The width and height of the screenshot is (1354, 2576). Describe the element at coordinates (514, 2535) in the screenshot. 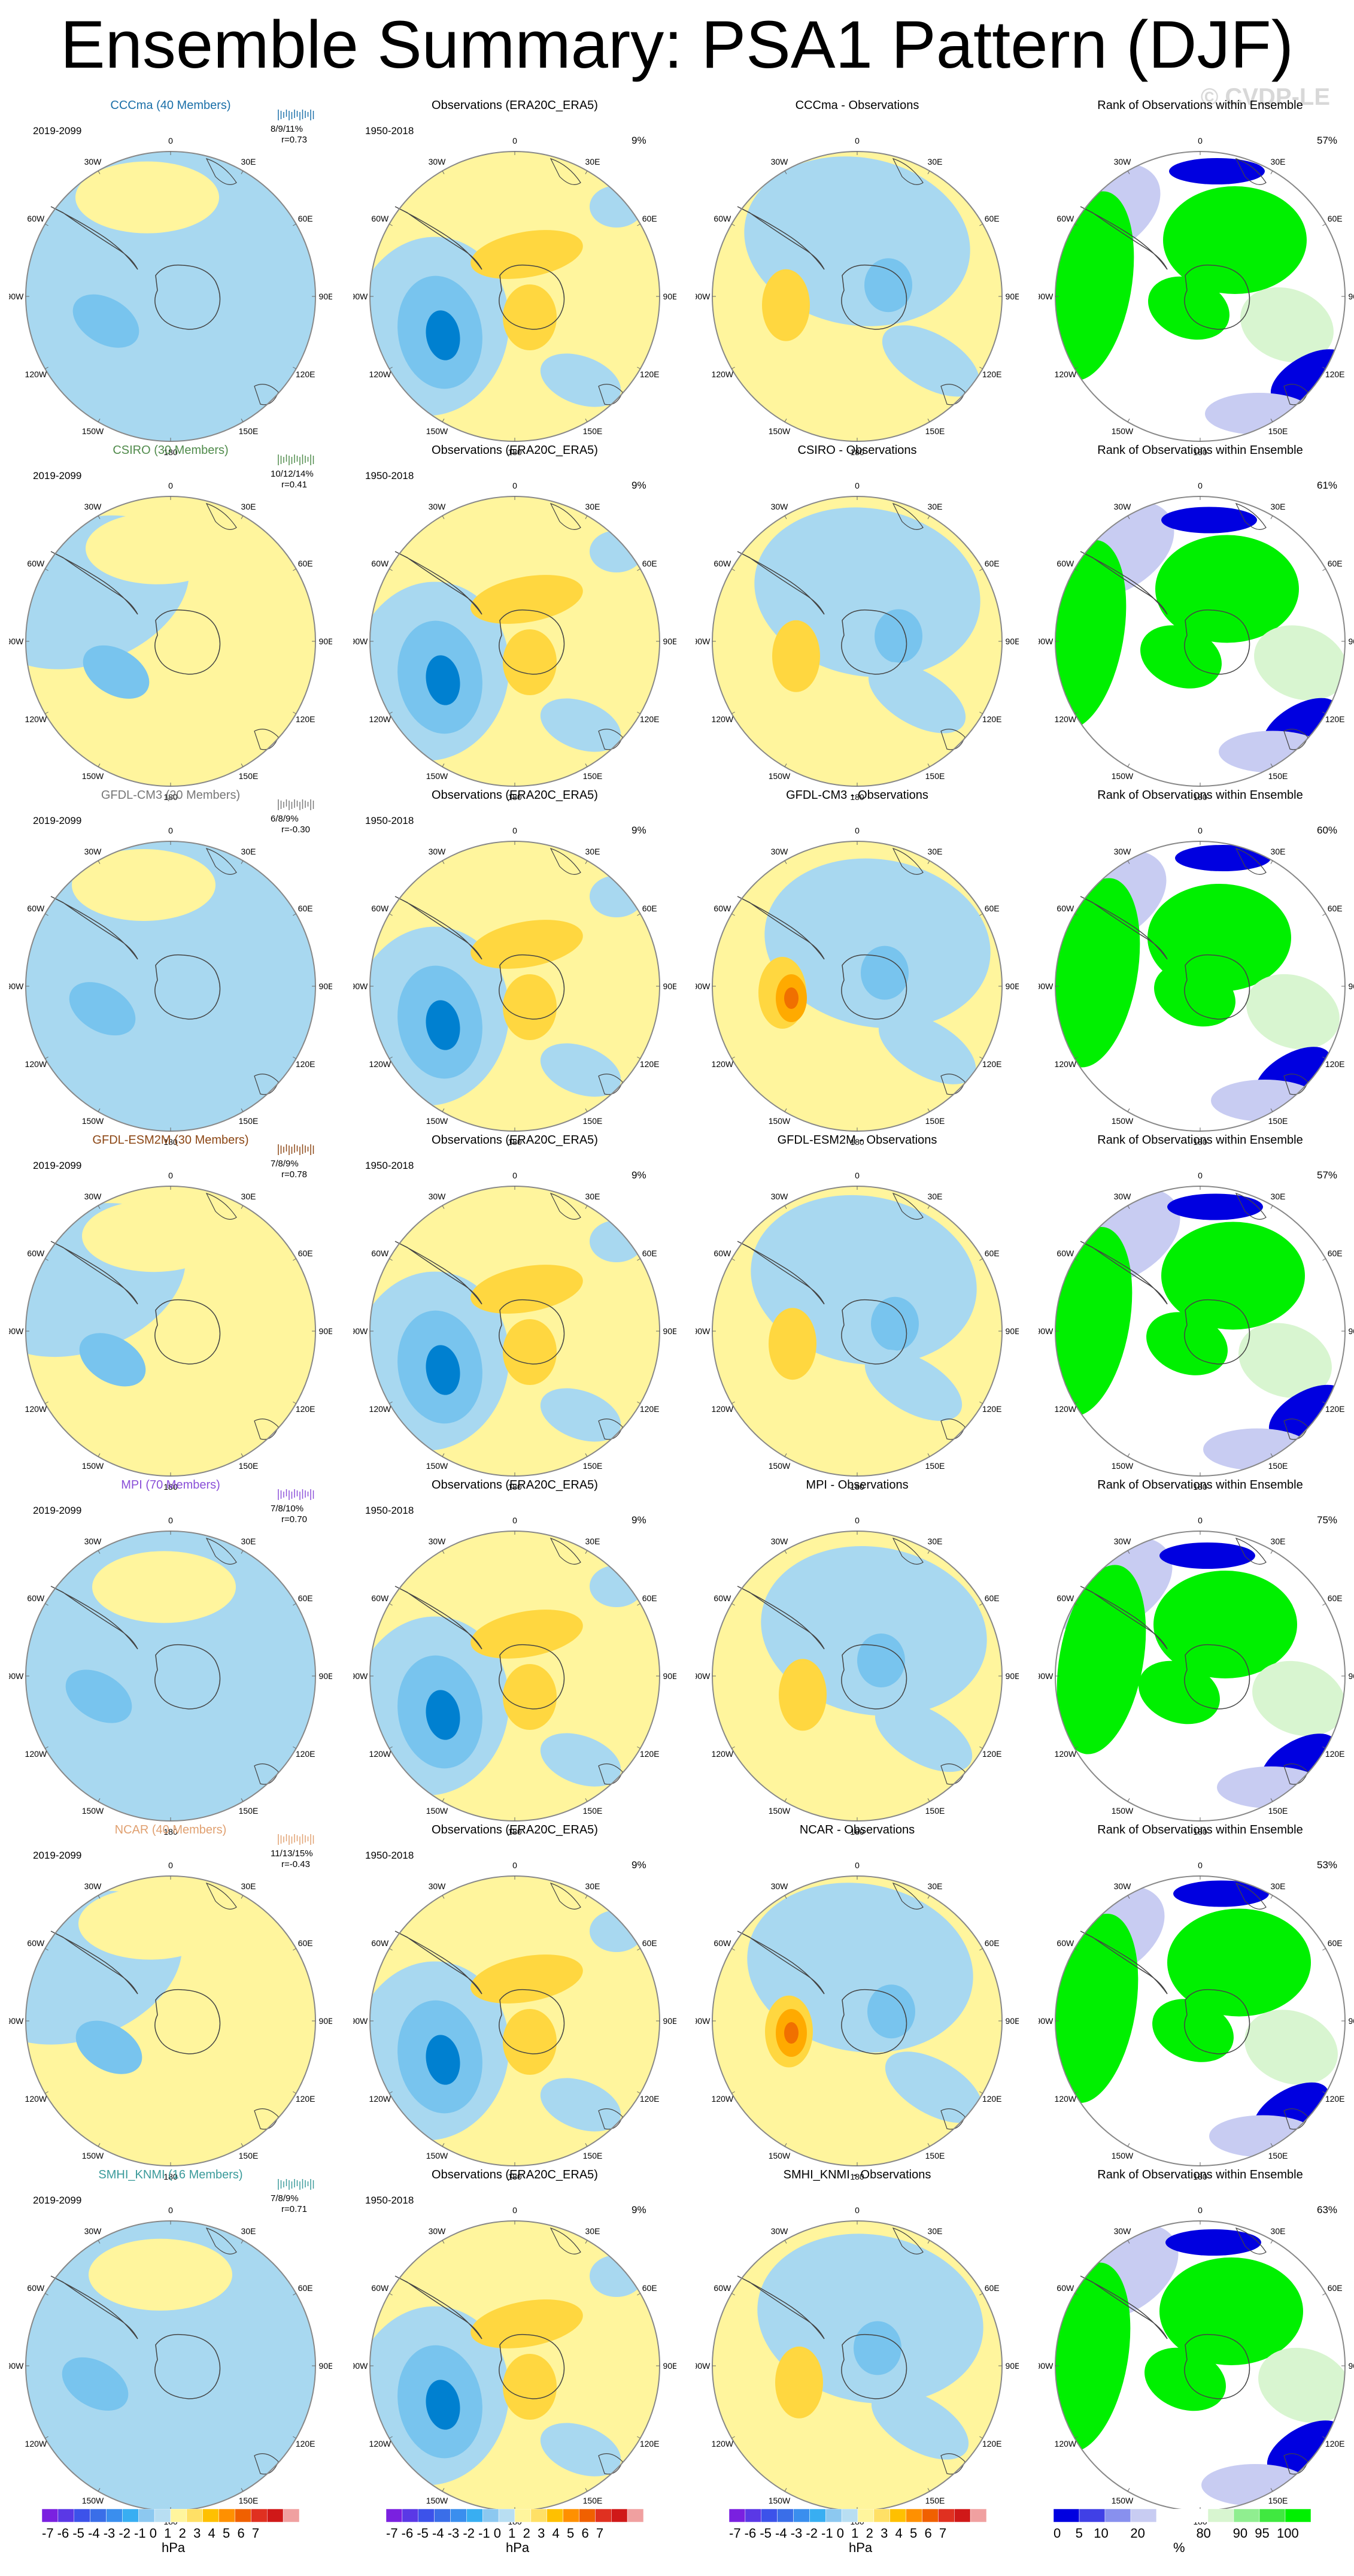

I see `hpa-colorbar: -7 -6 -5 -4 -3 -2 -1 0 1 2 3 4 5 6 7 hPa` at that location.